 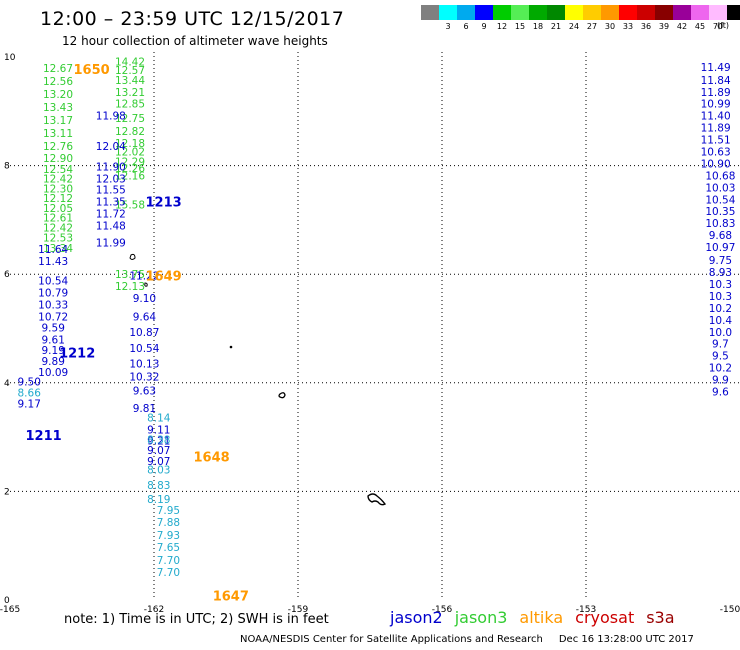 What do you see at coordinates (144, 391) in the screenshot?
I see `wave-height-value: 9.63` at bounding box center [144, 391].